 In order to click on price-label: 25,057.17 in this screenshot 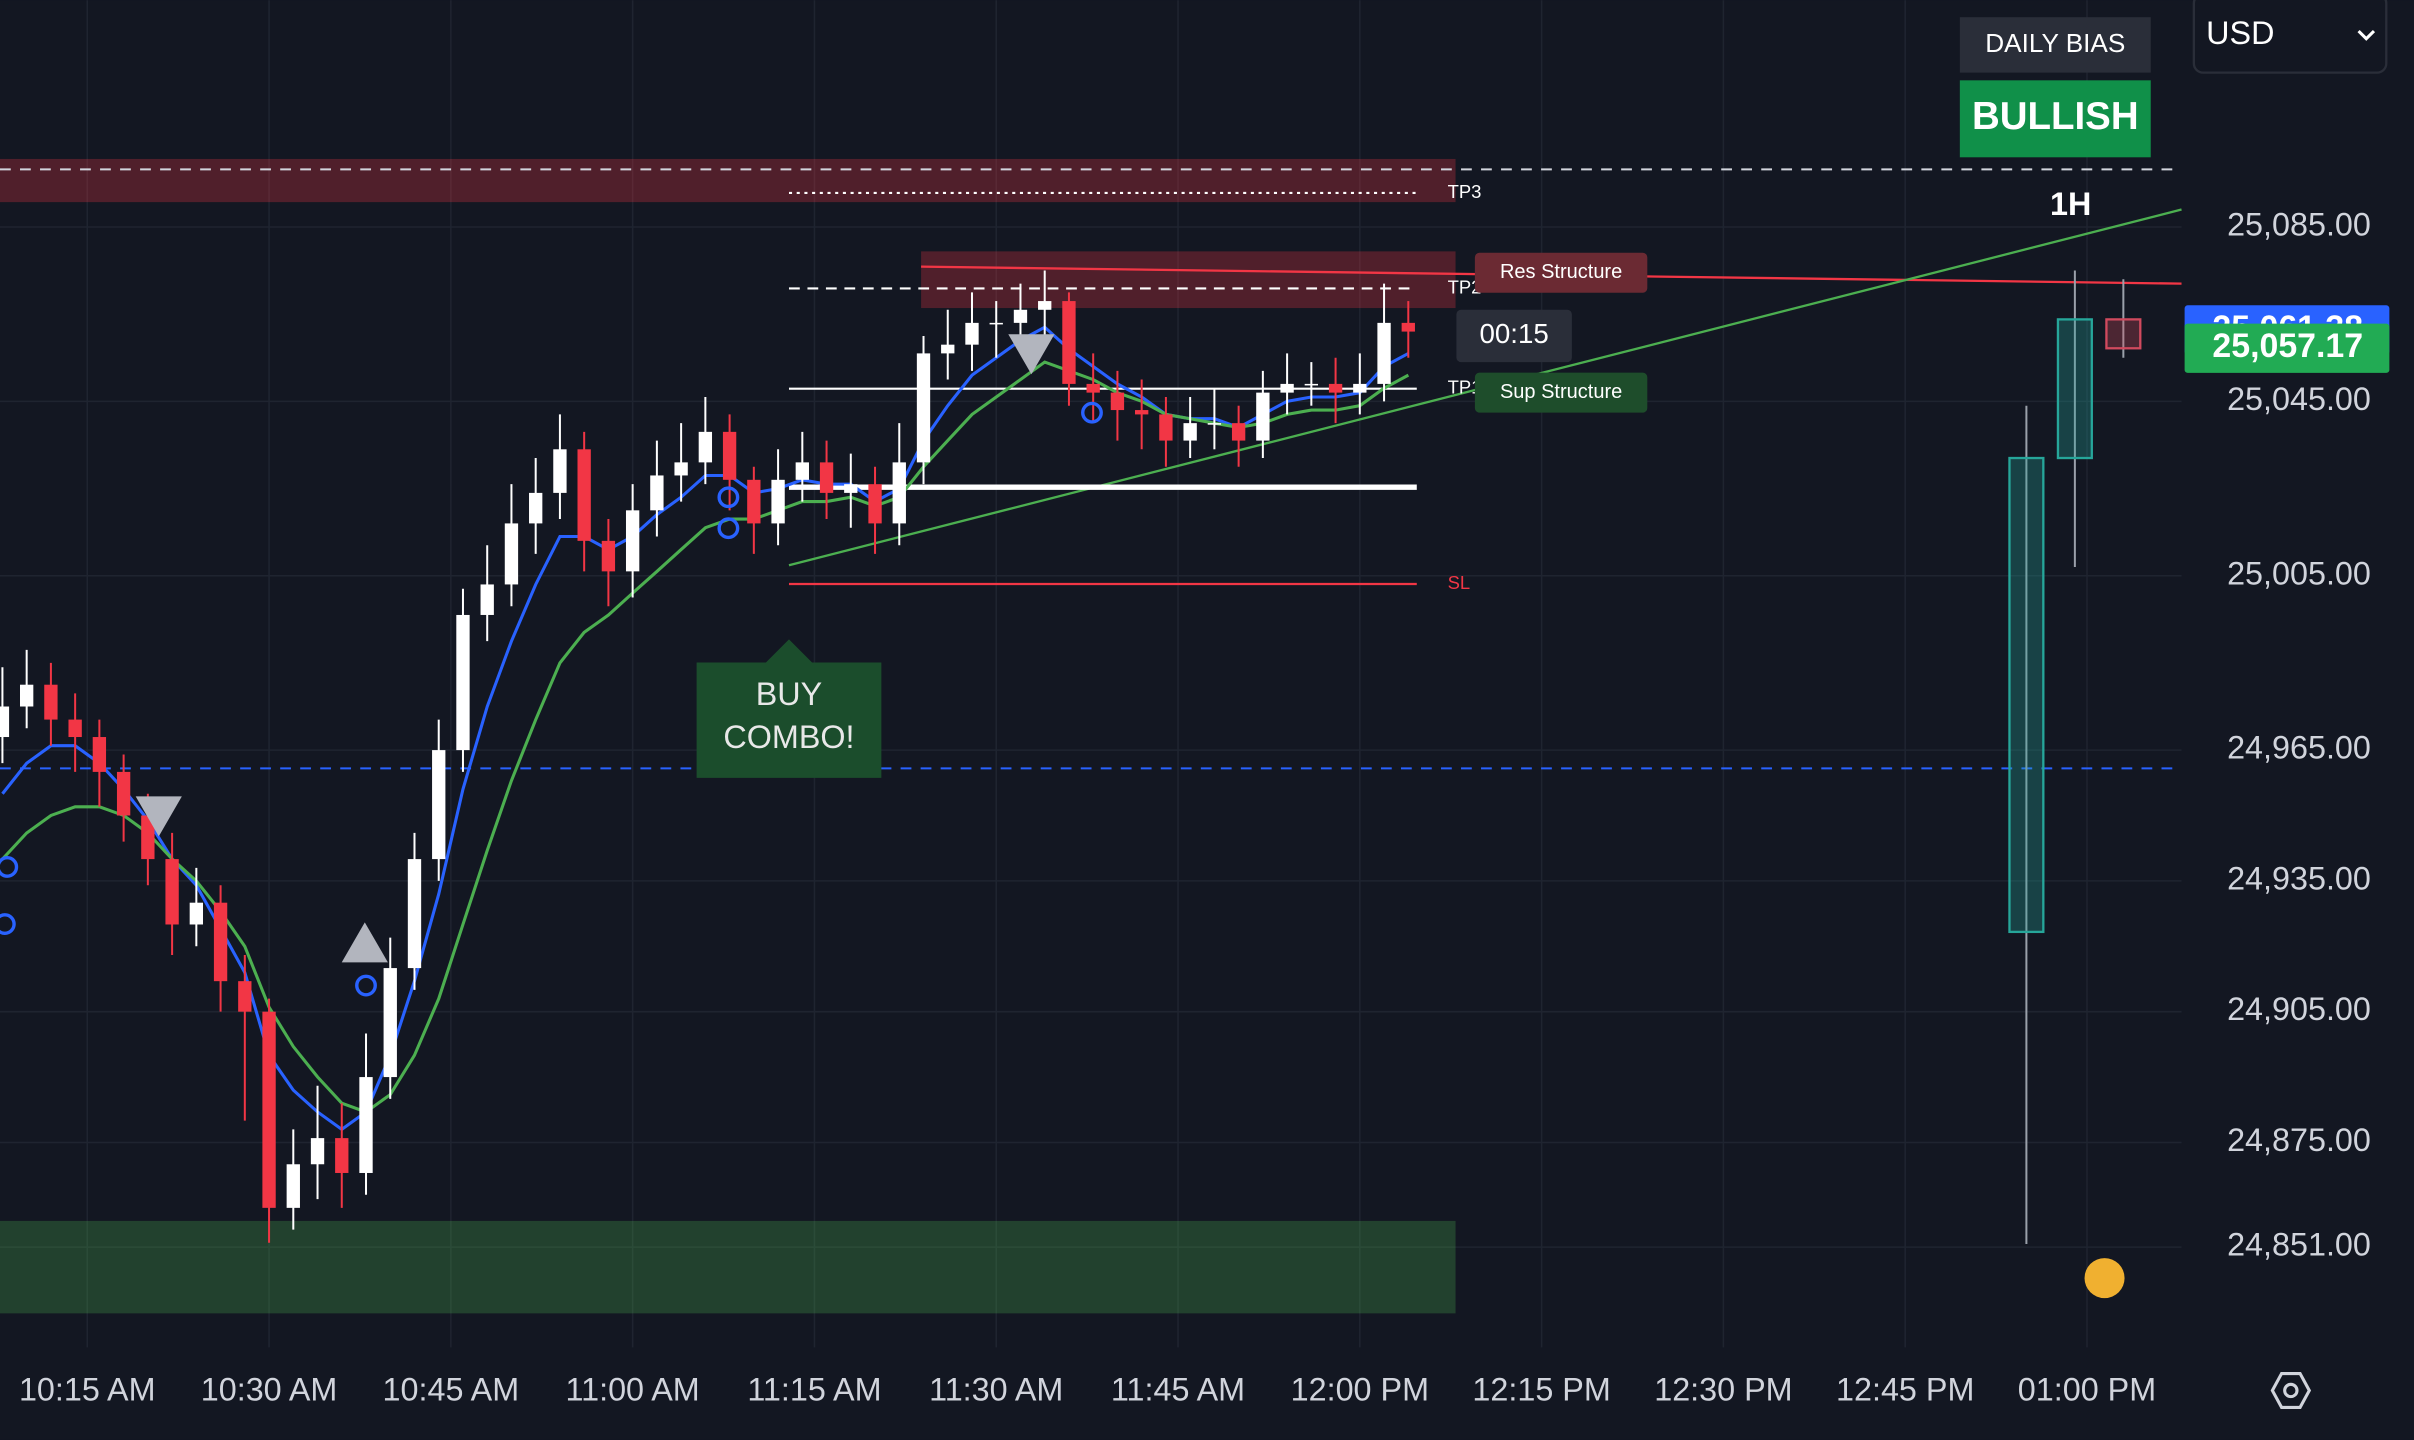, I will do `click(2287, 346)`.